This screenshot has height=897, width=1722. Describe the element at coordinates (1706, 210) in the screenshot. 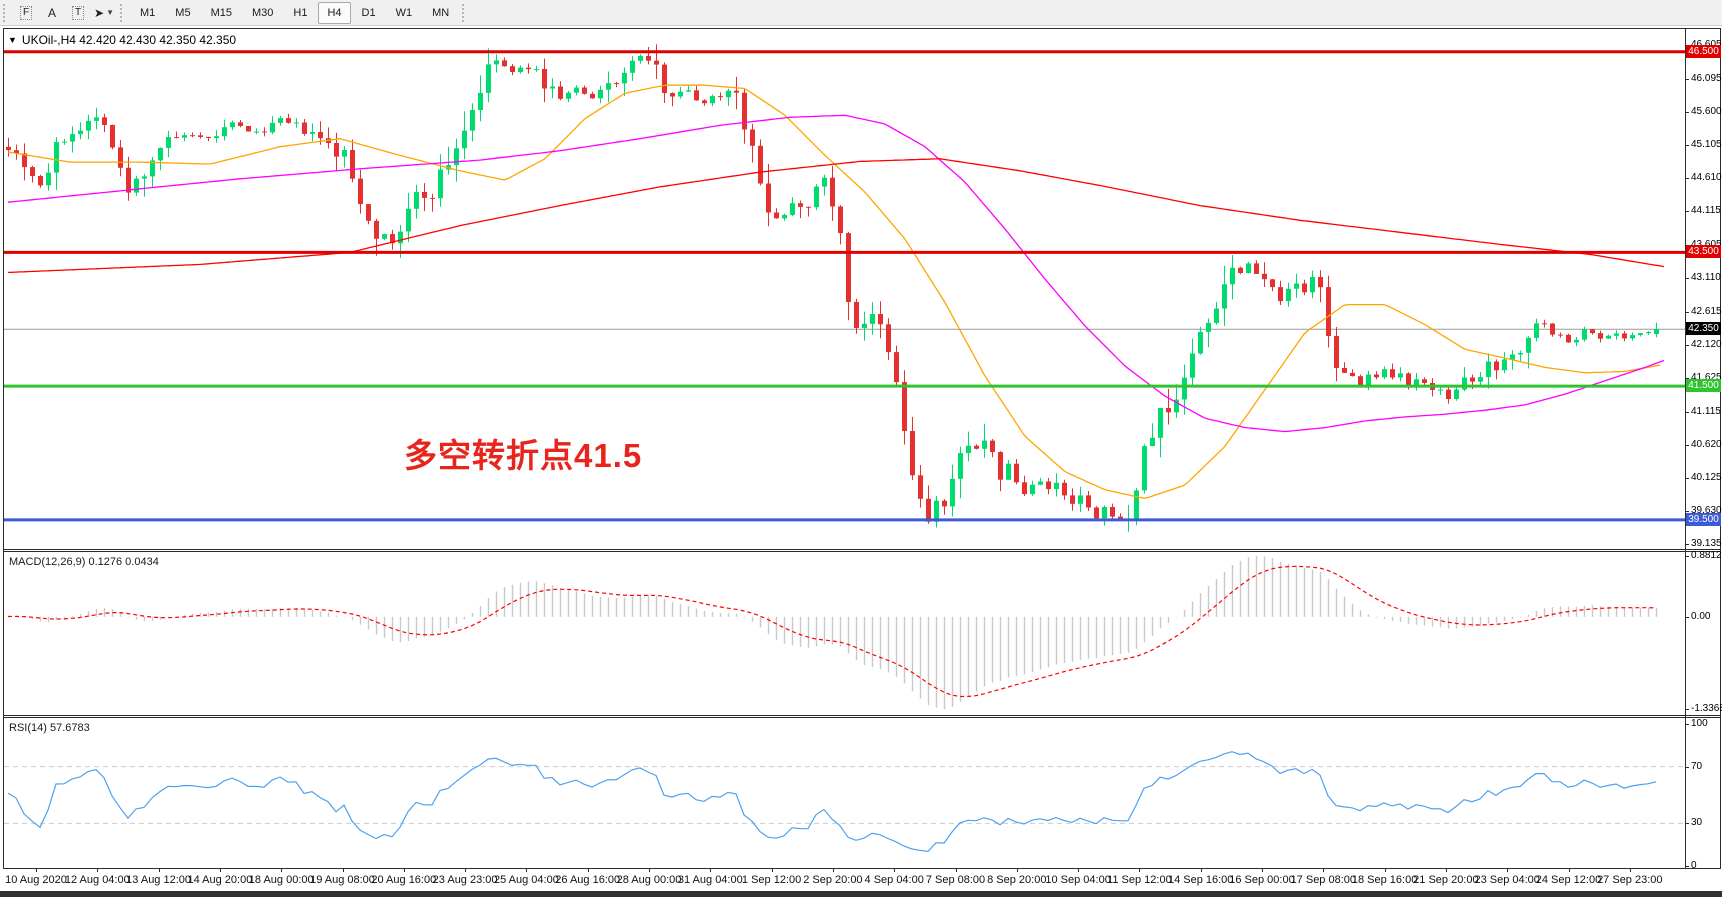

I see `price-tick-label: 44.115` at that location.